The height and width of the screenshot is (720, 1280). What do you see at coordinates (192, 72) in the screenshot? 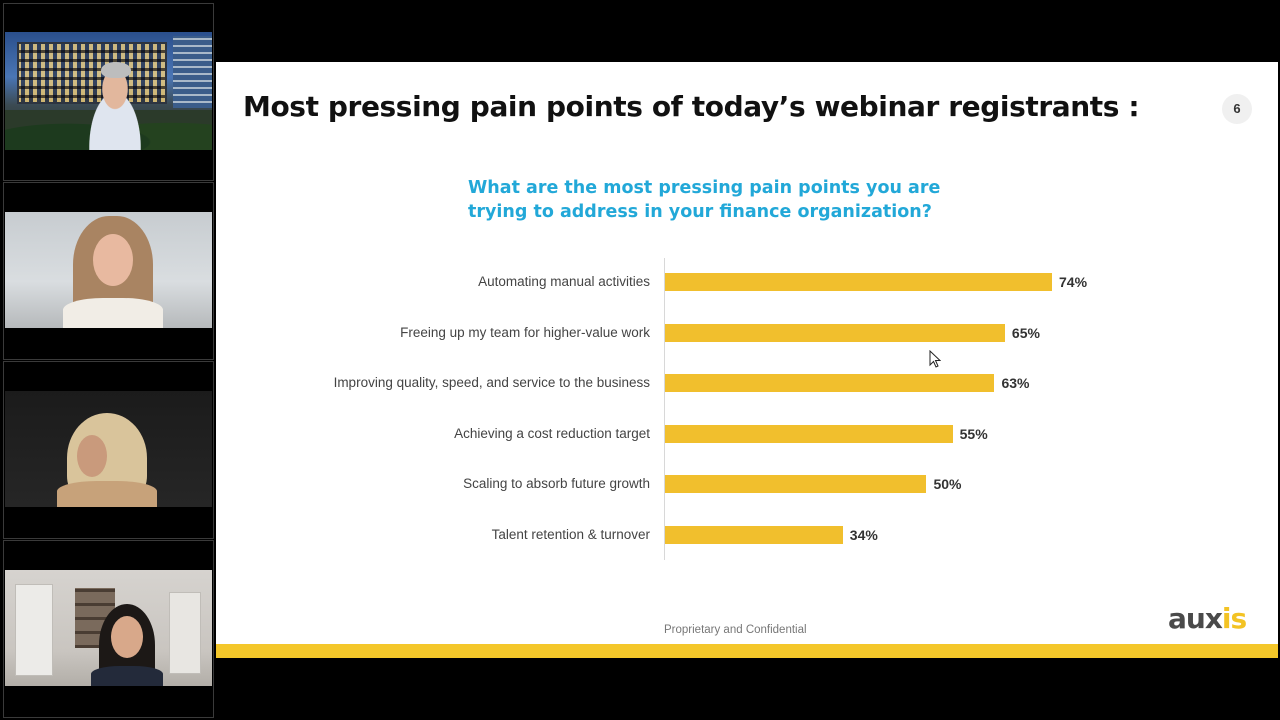
I see `office-tower` at bounding box center [192, 72].